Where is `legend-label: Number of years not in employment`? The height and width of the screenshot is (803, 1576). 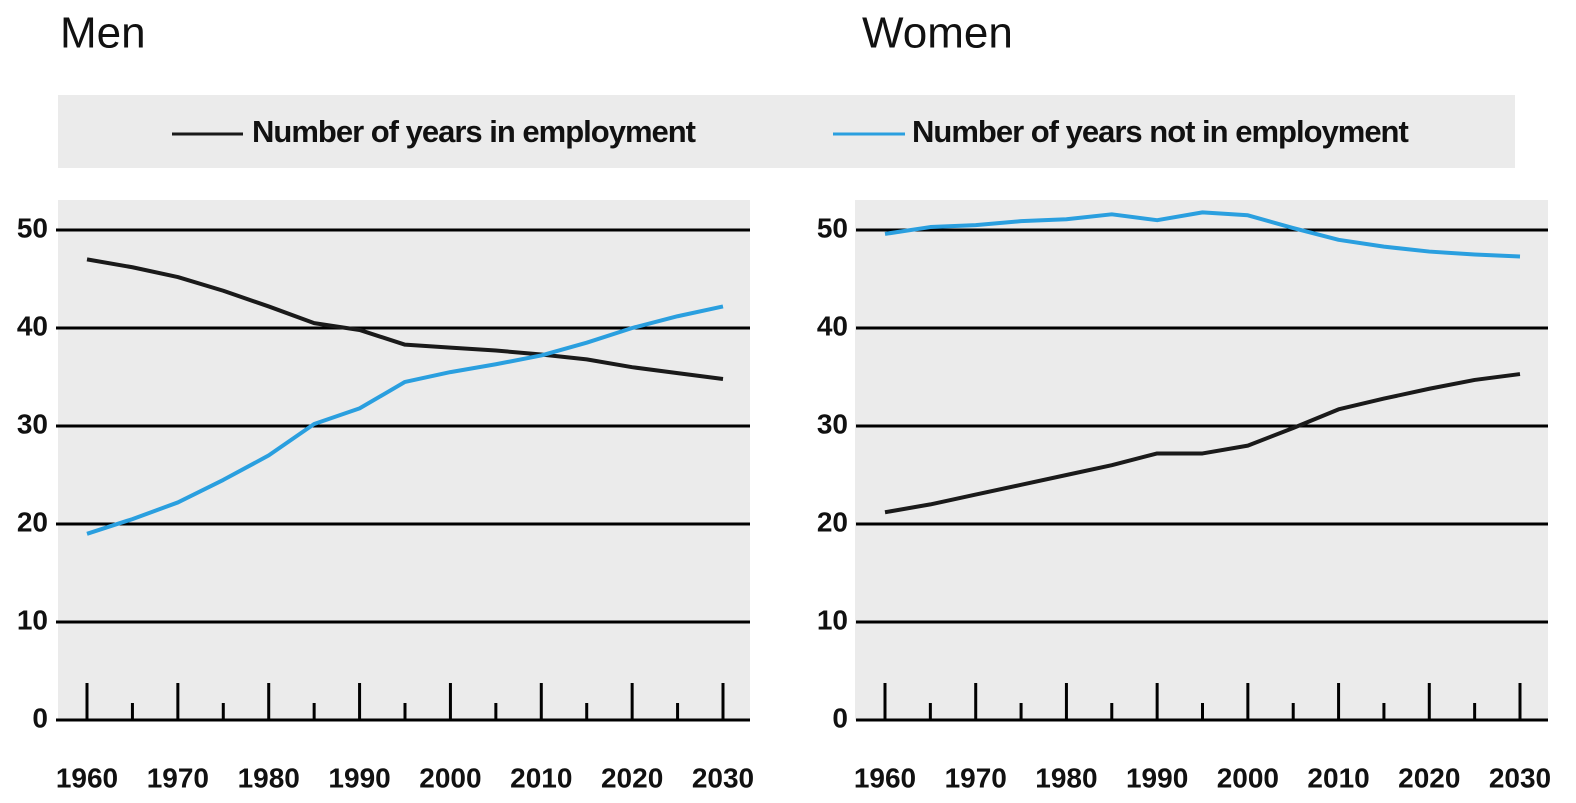
legend-label: Number of years not in employment is located at coordinates (1160, 131).